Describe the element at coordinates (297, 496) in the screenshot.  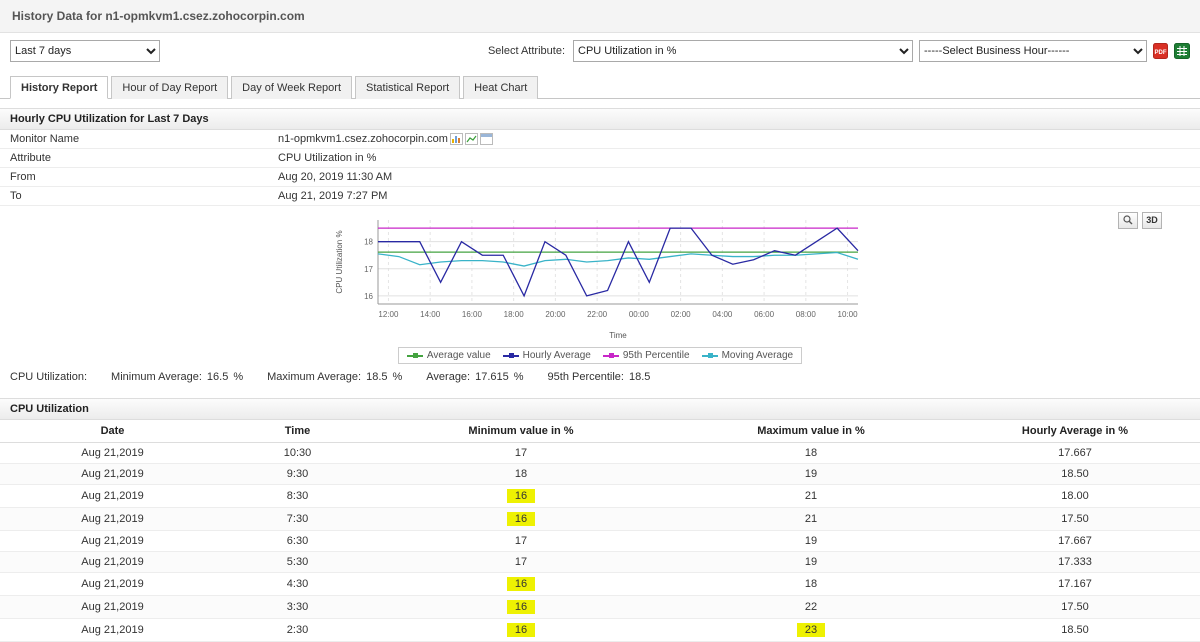
I see `cell-time: 8:30` at that location.